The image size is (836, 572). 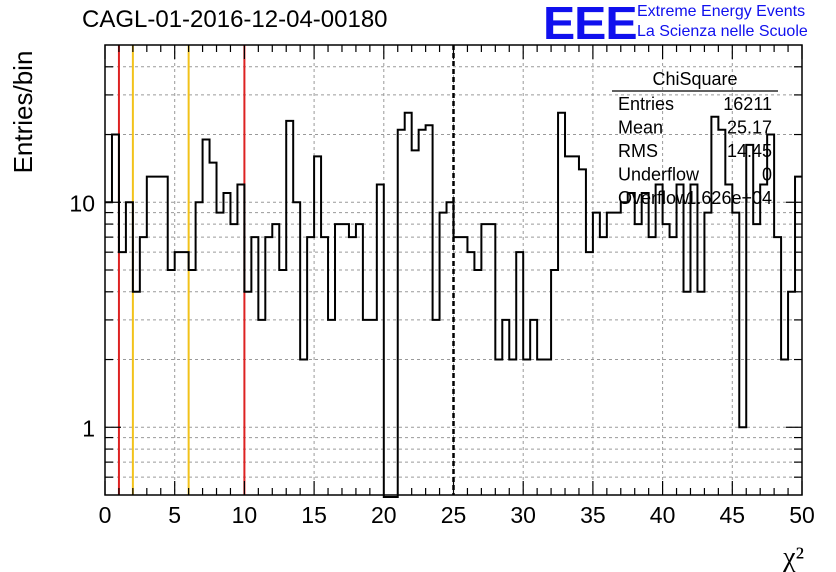 I want to click on chart-title: CAGL-01-2016-12-04-00180, so click(x=235, y=19).